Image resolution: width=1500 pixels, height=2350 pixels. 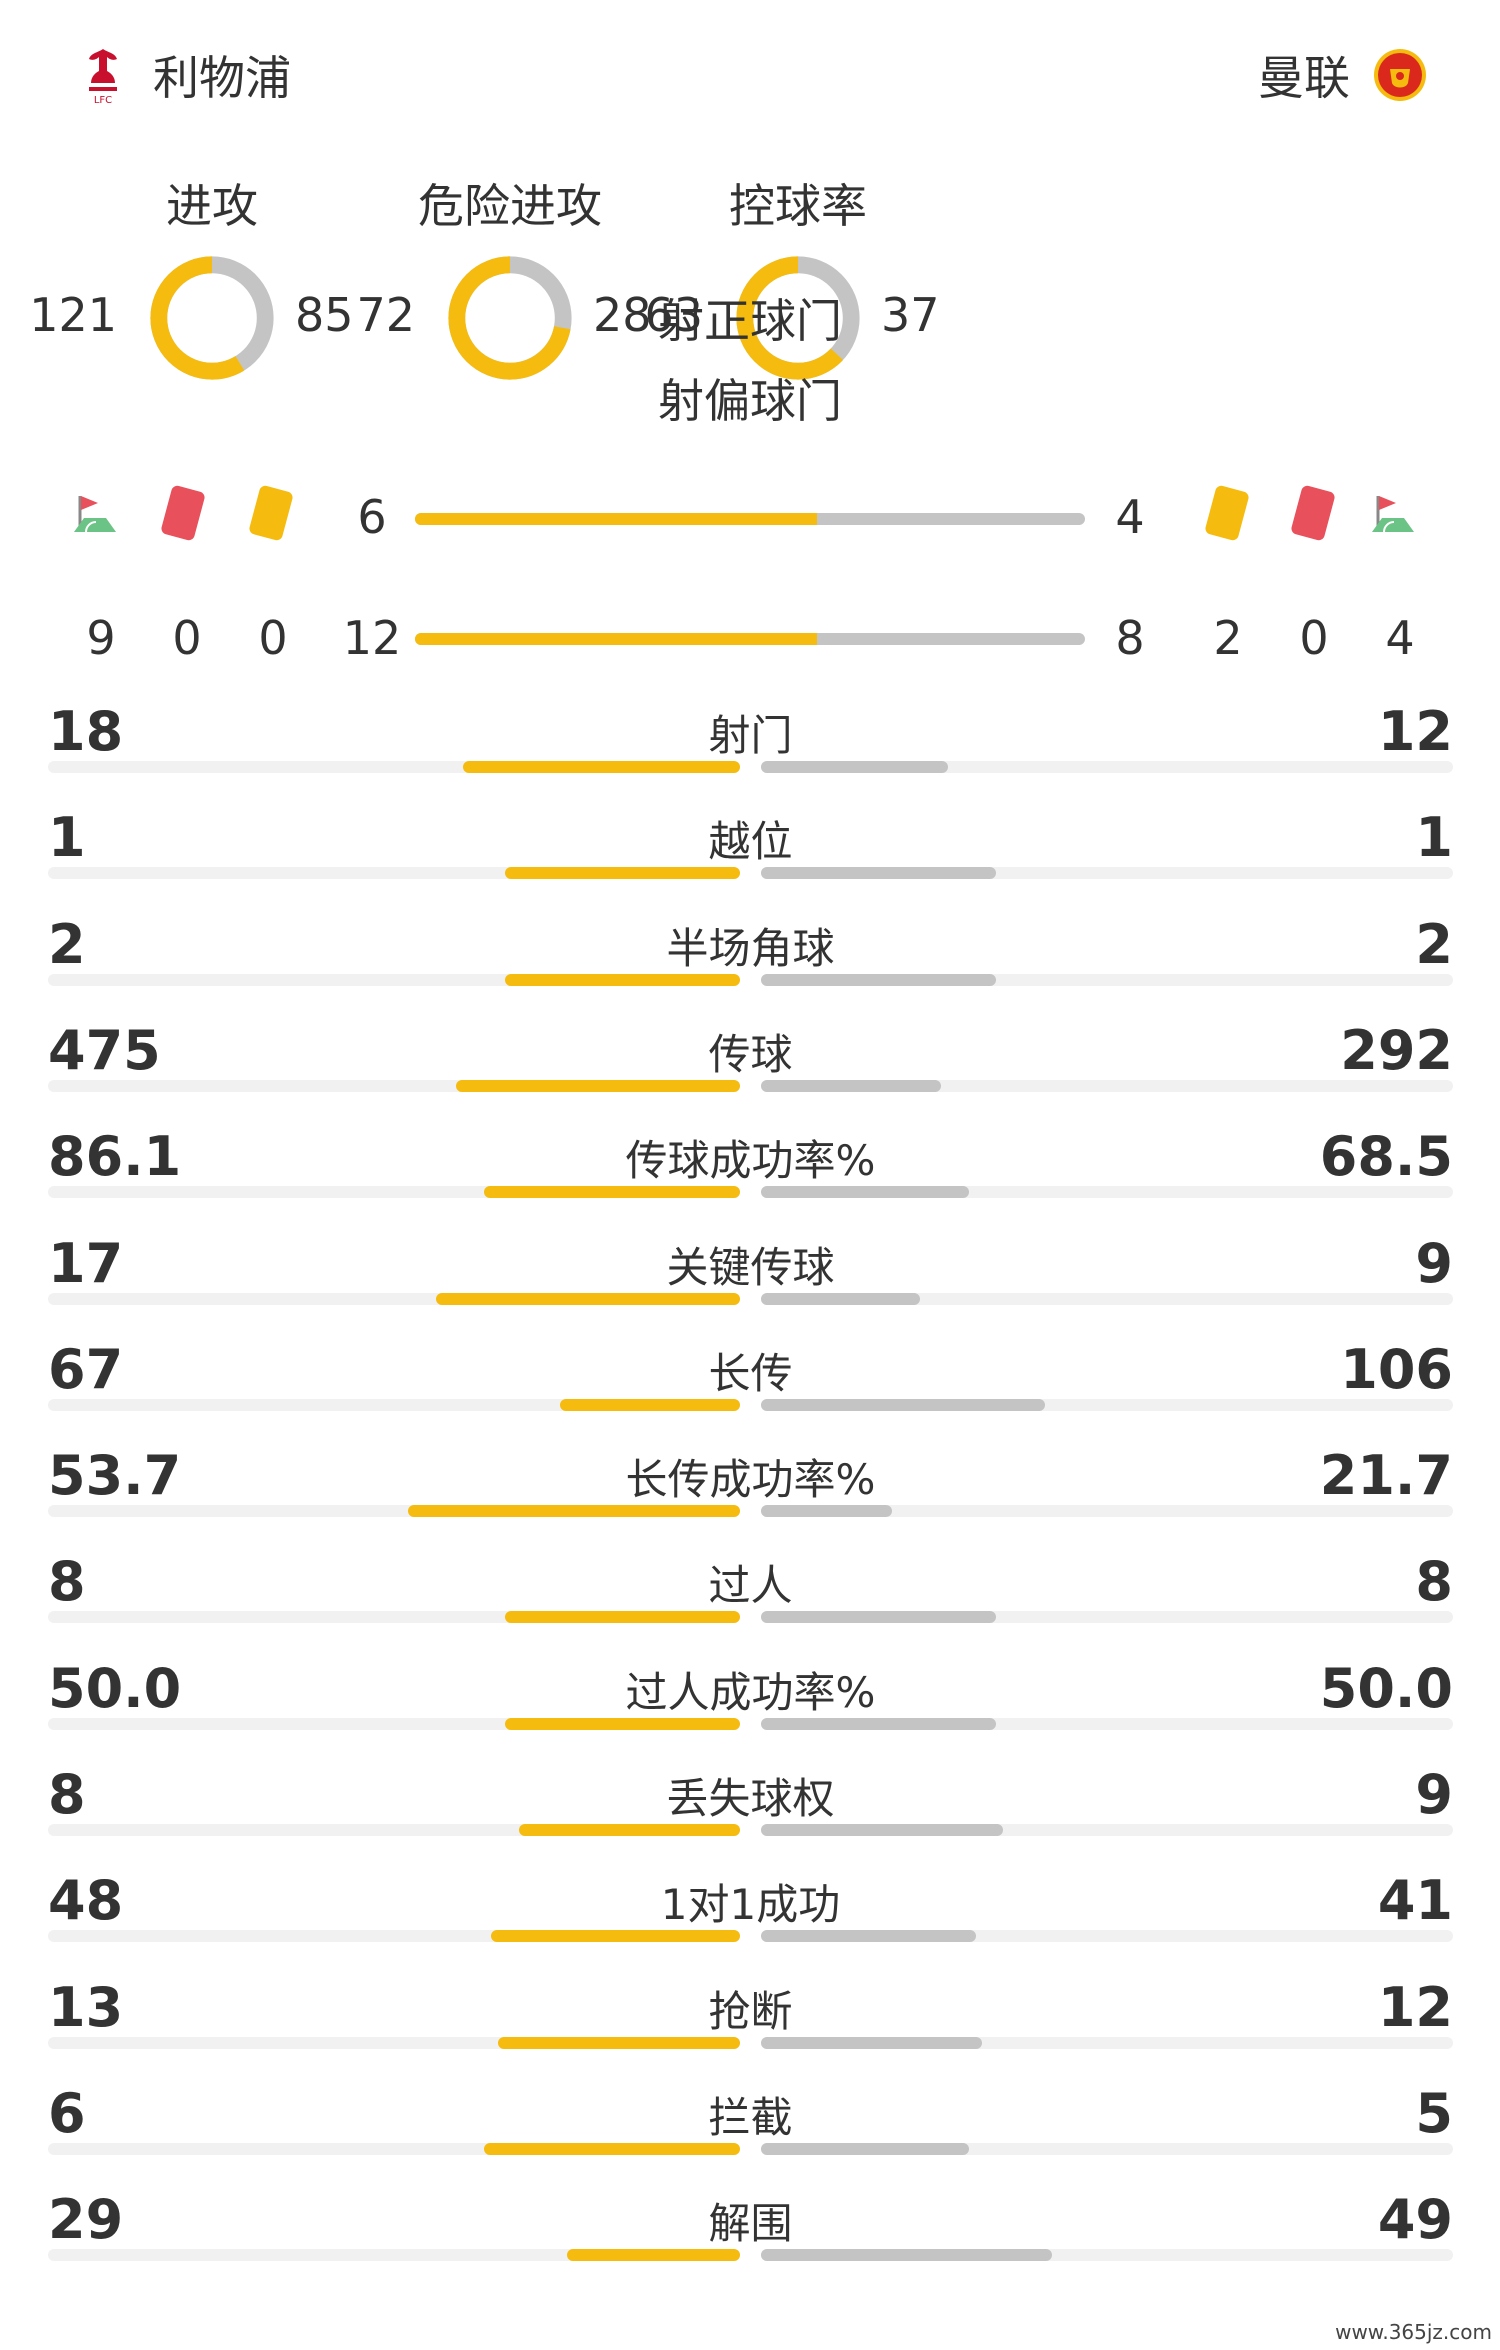 I want to click on stat-row: 48 1对1成功 41, so click(x=750, y=1912).